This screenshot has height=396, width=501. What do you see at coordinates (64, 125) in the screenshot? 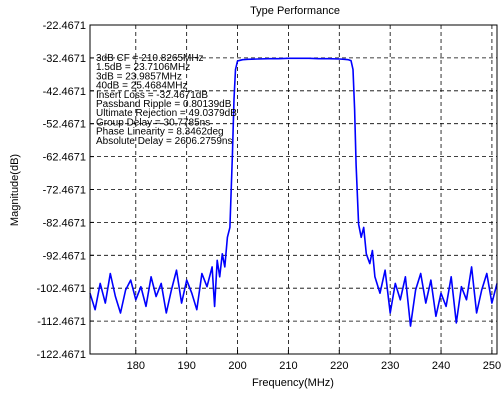
I see `y-tick-label: -52.4671` at bounding box center [64, 125].